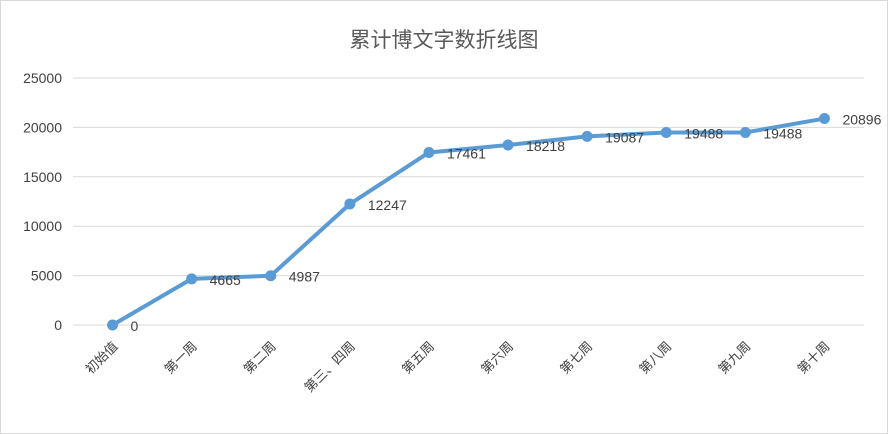  I want to click on x-axis-ticks: 初始值 第一周 第二周 第三、四周 第五周 第六周 第七周 第八周 第九周 第十周, so click(457, 367).